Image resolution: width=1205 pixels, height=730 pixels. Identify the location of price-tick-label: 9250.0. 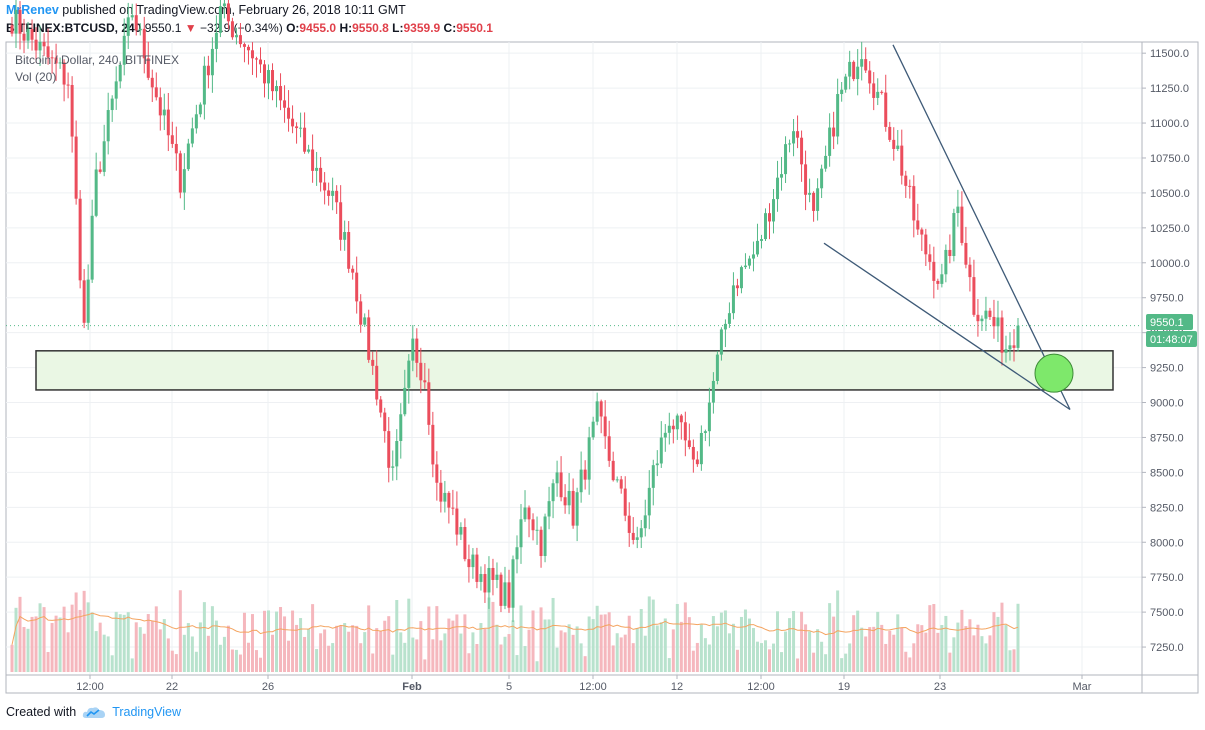
(1167, 369).